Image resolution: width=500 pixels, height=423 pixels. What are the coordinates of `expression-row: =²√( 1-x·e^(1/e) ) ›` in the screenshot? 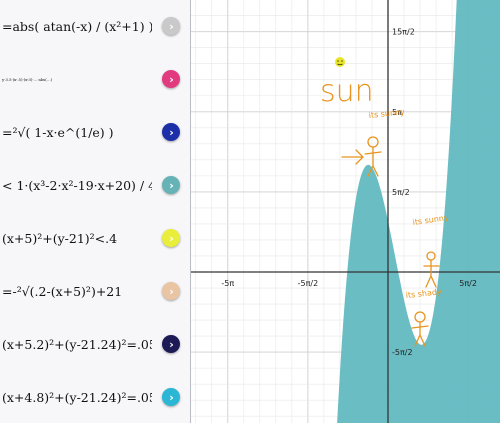 It's located at (95, 133).